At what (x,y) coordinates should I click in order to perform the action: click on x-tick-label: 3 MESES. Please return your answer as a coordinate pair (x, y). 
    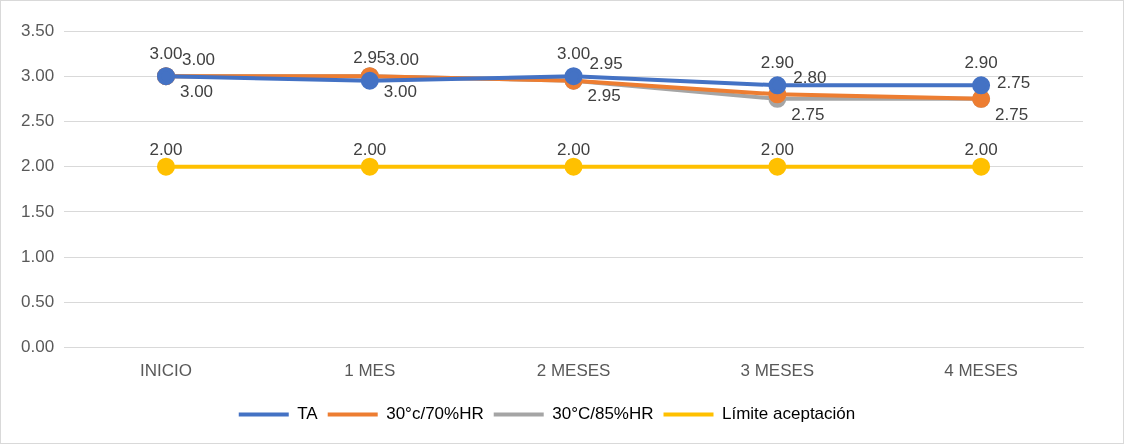
    Looking at the image, I should click on (777, 371).